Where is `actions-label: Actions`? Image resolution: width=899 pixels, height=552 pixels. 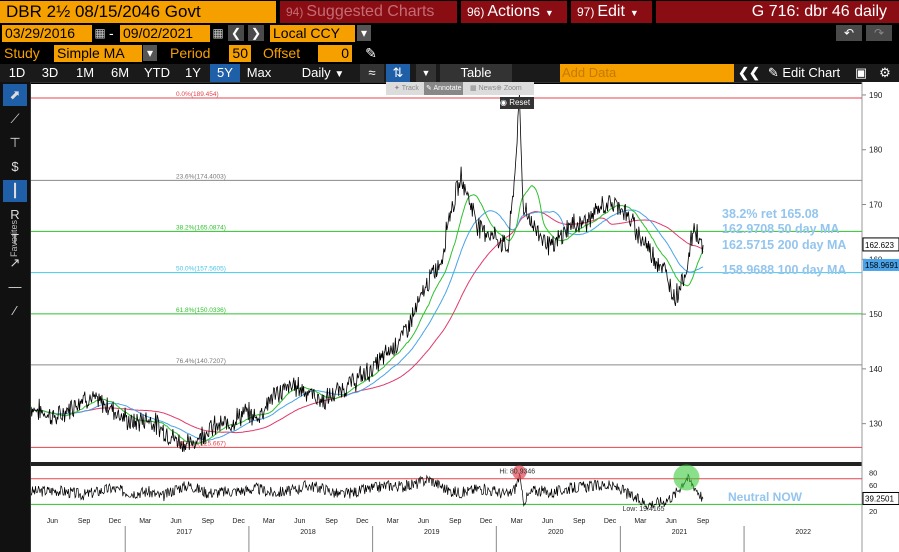
actions-label: Actions is located at coordinates (513, 11).